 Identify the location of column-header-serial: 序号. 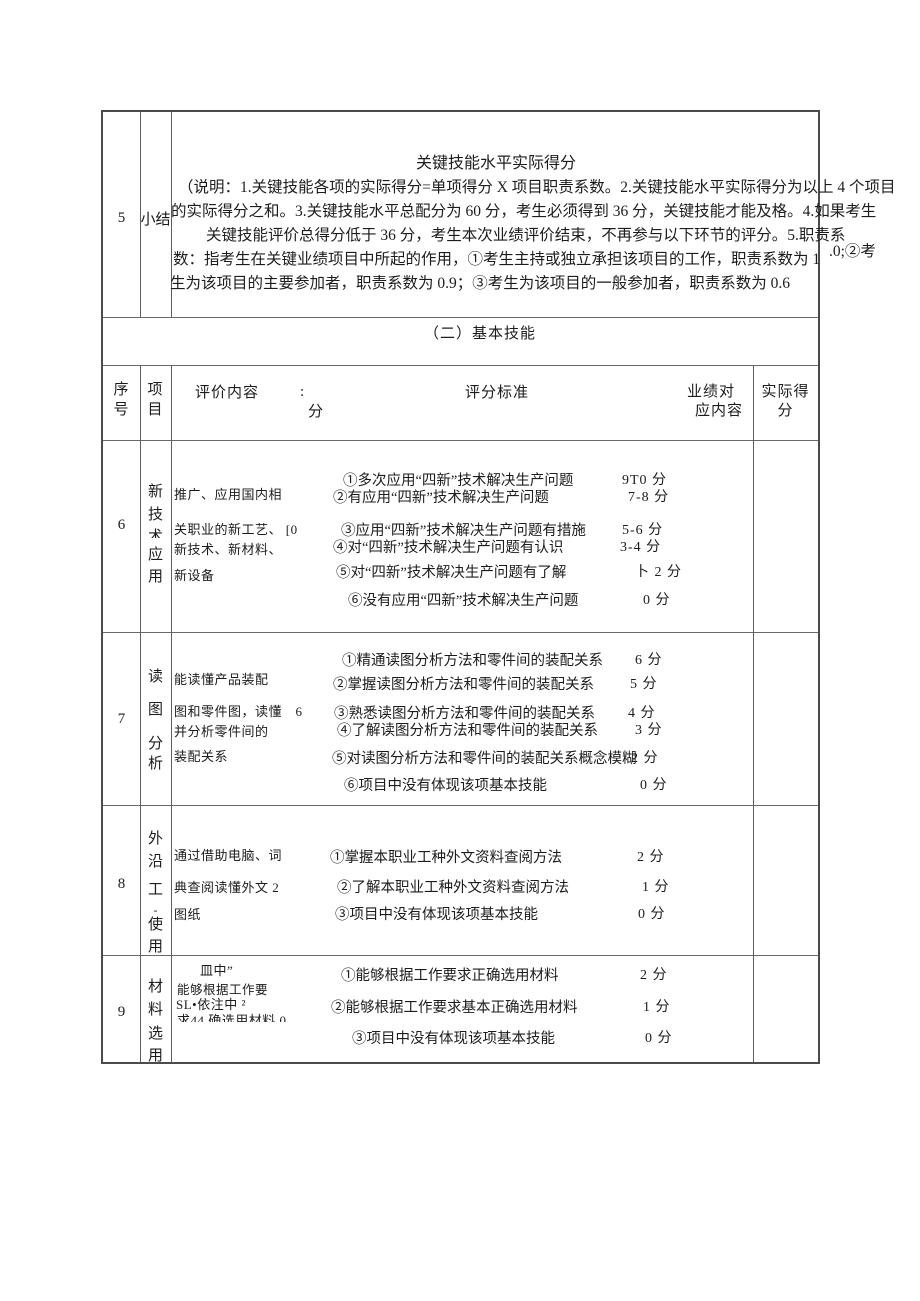
(121, 400).